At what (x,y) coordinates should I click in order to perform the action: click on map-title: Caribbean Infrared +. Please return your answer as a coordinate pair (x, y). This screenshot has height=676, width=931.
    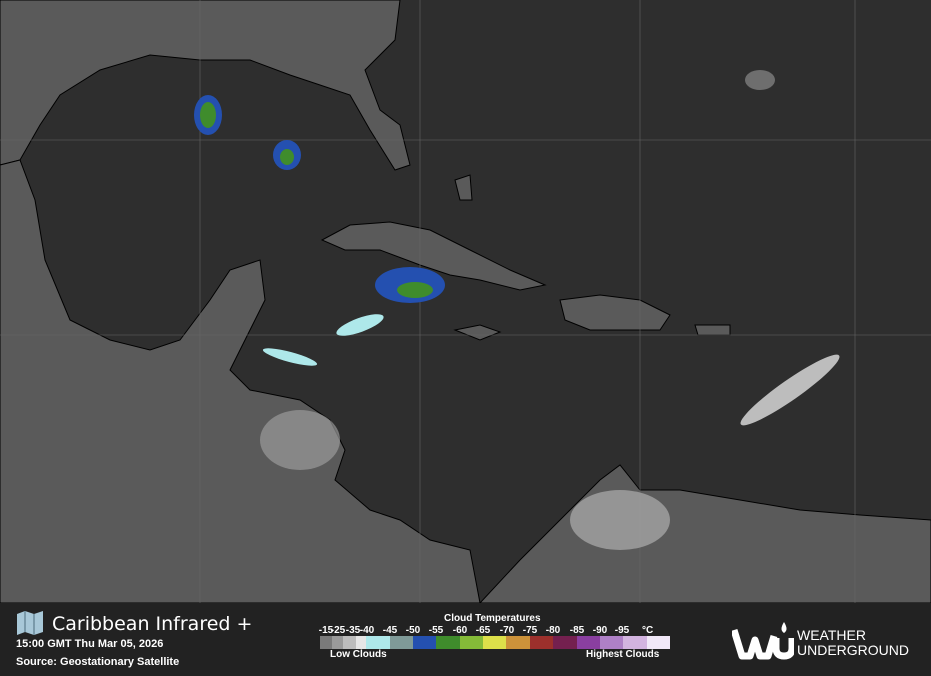
    Looking at the image, I should click on (152, 624).